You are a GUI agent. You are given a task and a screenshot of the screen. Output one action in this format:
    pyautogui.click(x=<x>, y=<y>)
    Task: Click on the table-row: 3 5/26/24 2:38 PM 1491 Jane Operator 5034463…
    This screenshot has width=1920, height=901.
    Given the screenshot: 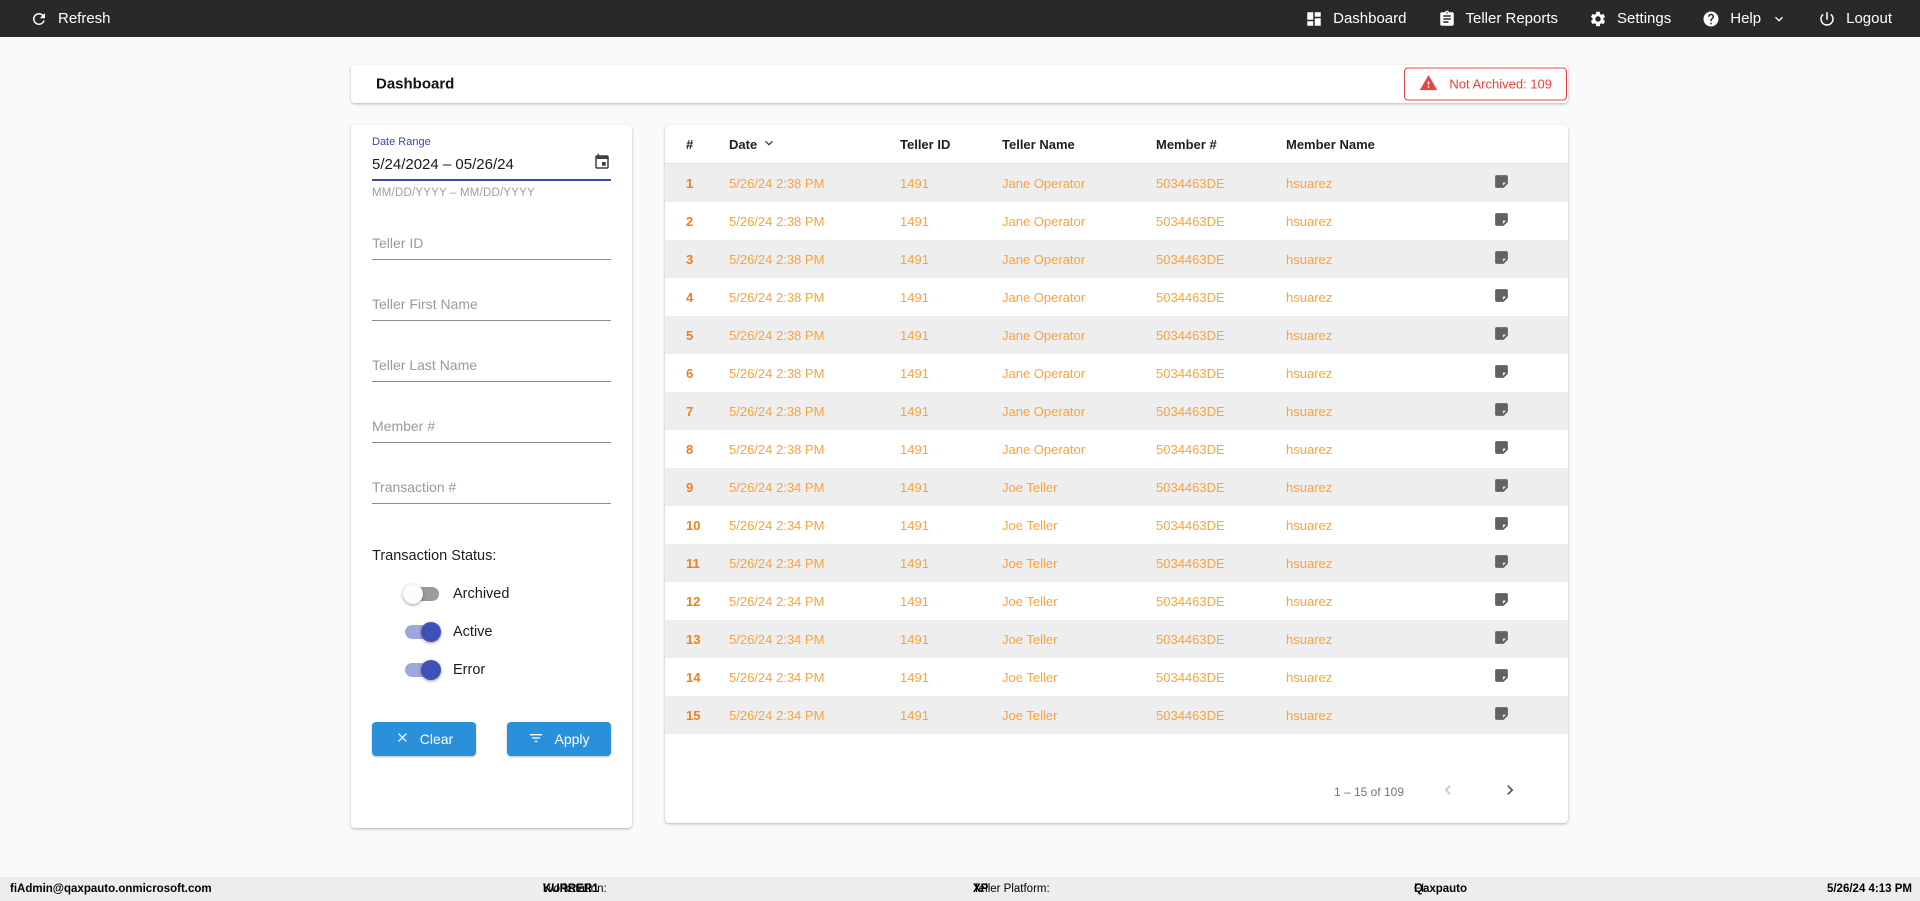 What is the action you would take?
    pyautogui.click(x=1116, y=259)
    